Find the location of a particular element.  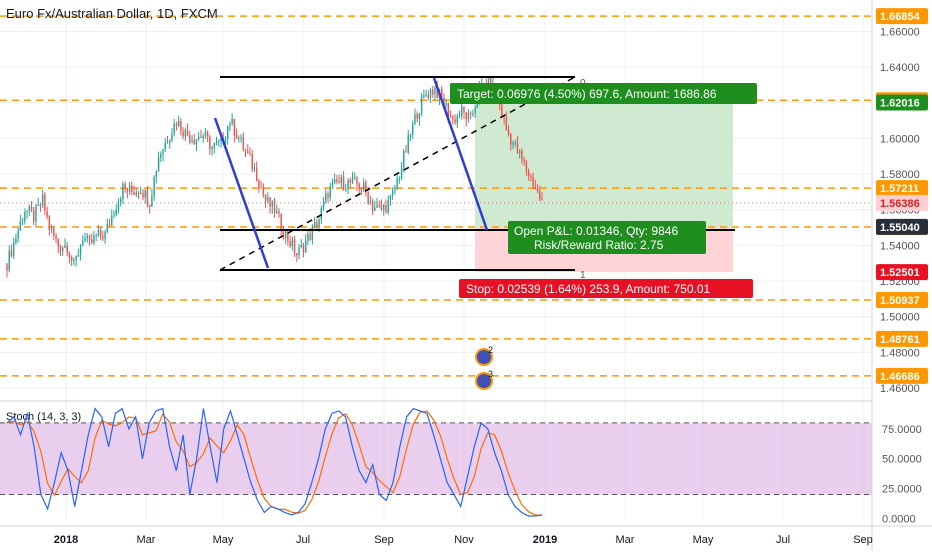

chart-title-text: Euro Fx/Australian Dollar, 1D, FXCM is located at coordinates (112, 13).